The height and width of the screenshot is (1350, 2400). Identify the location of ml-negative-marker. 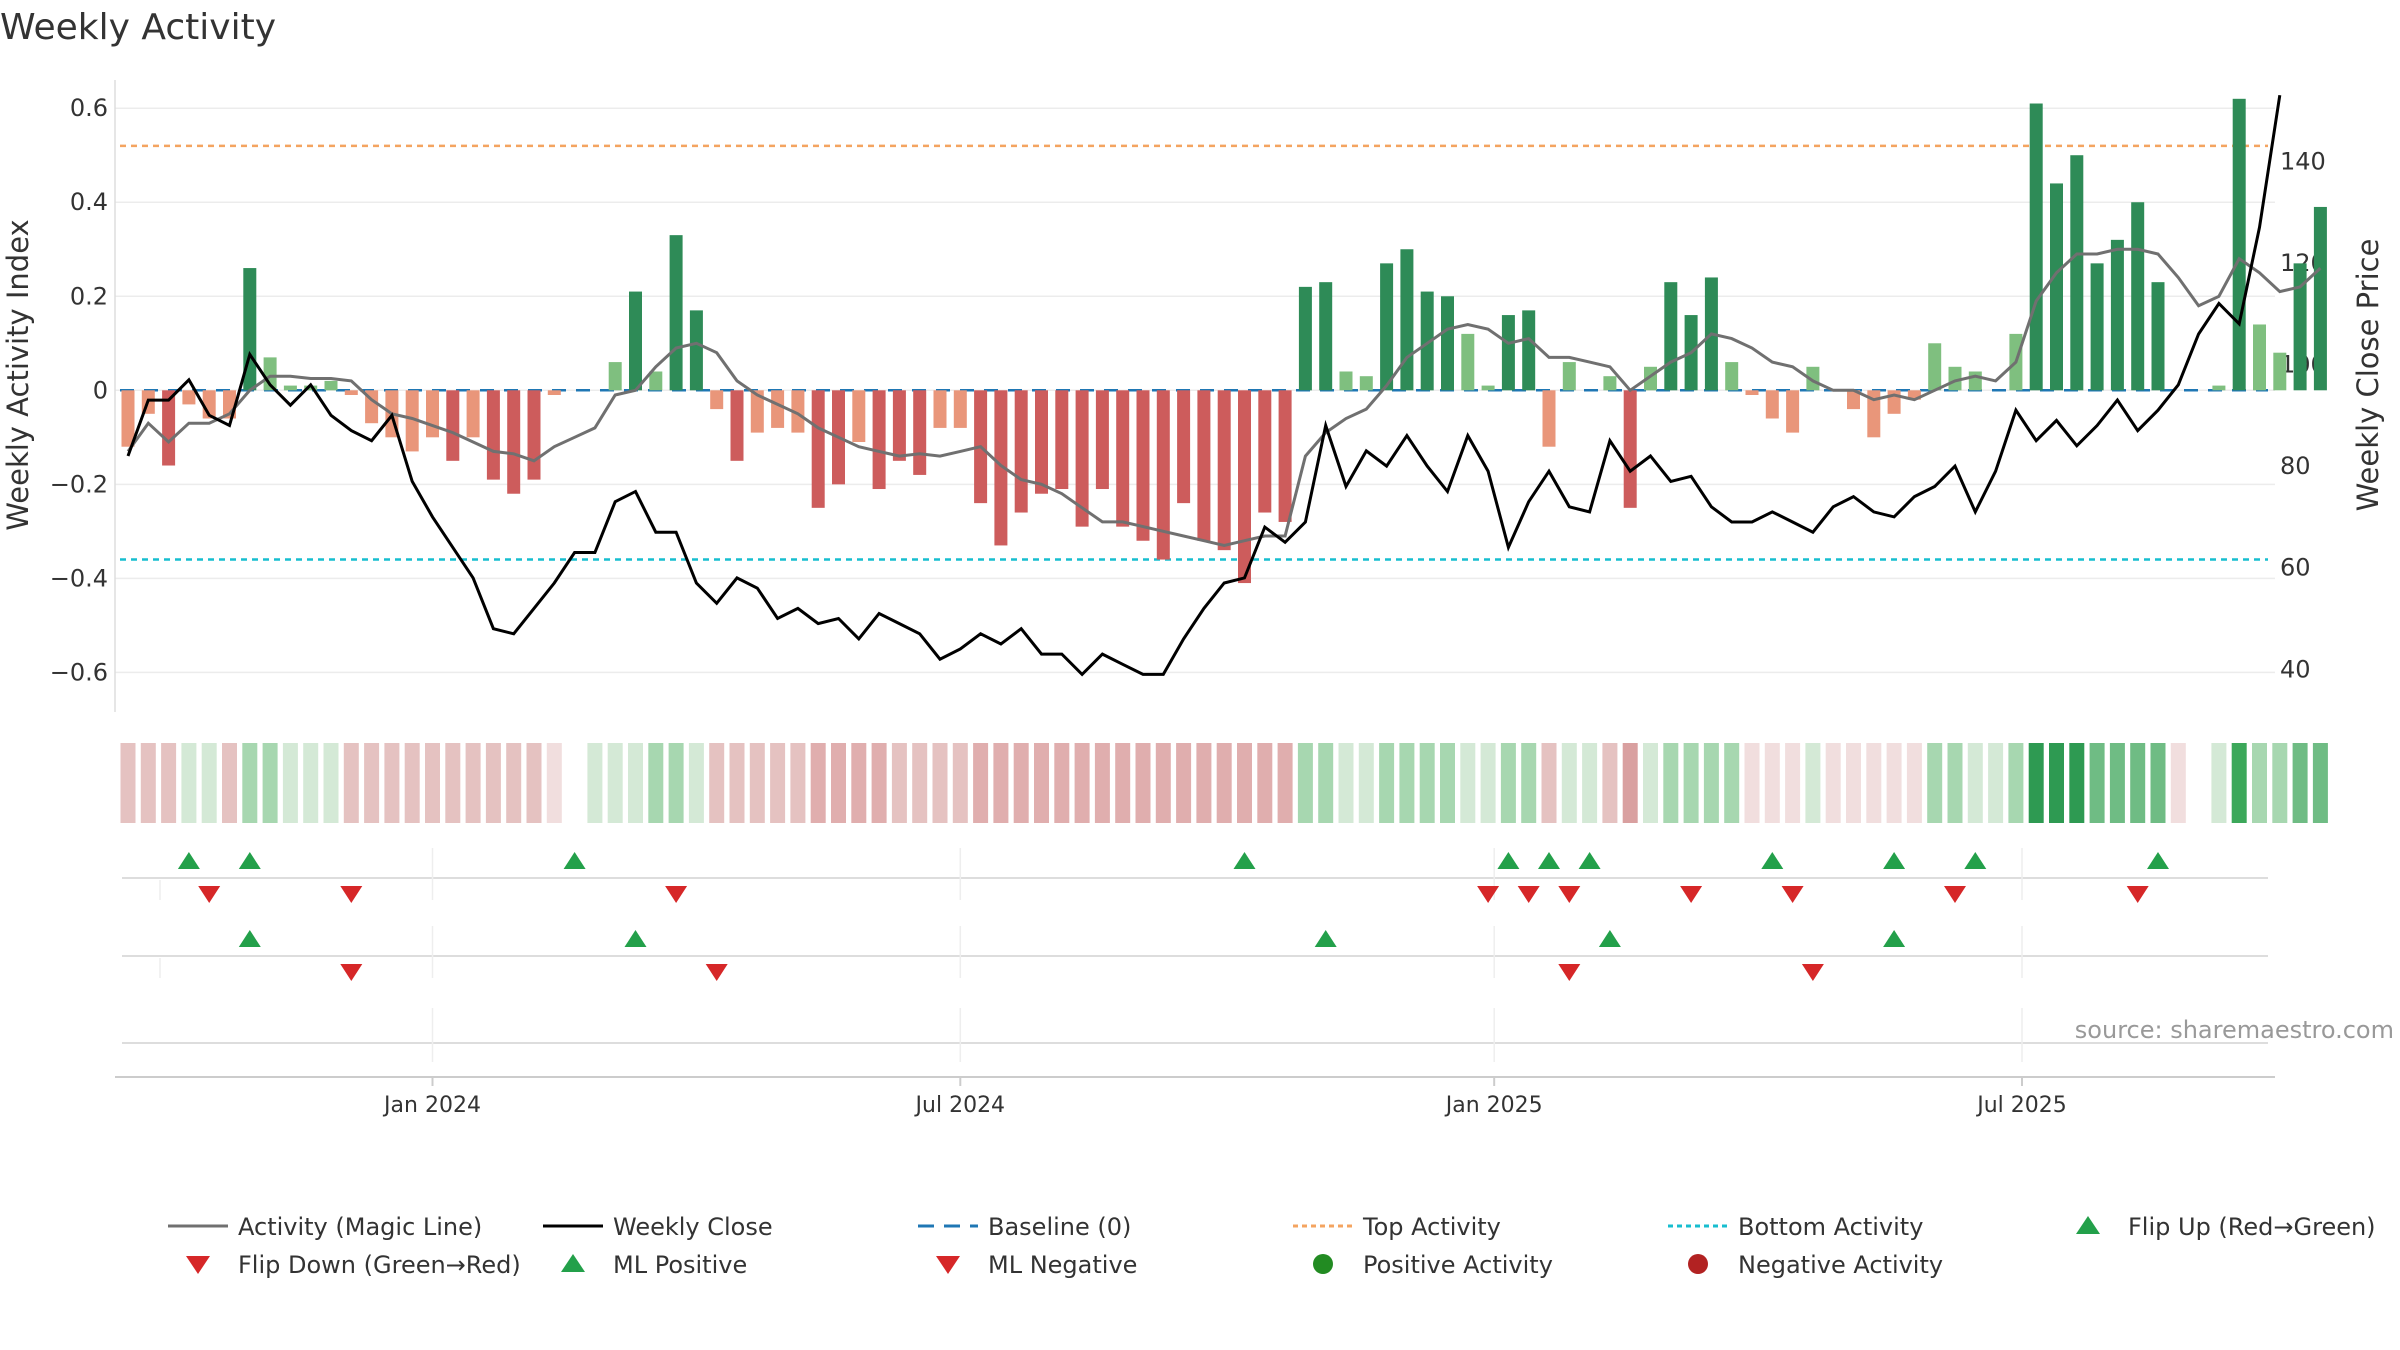
(1812, 972).